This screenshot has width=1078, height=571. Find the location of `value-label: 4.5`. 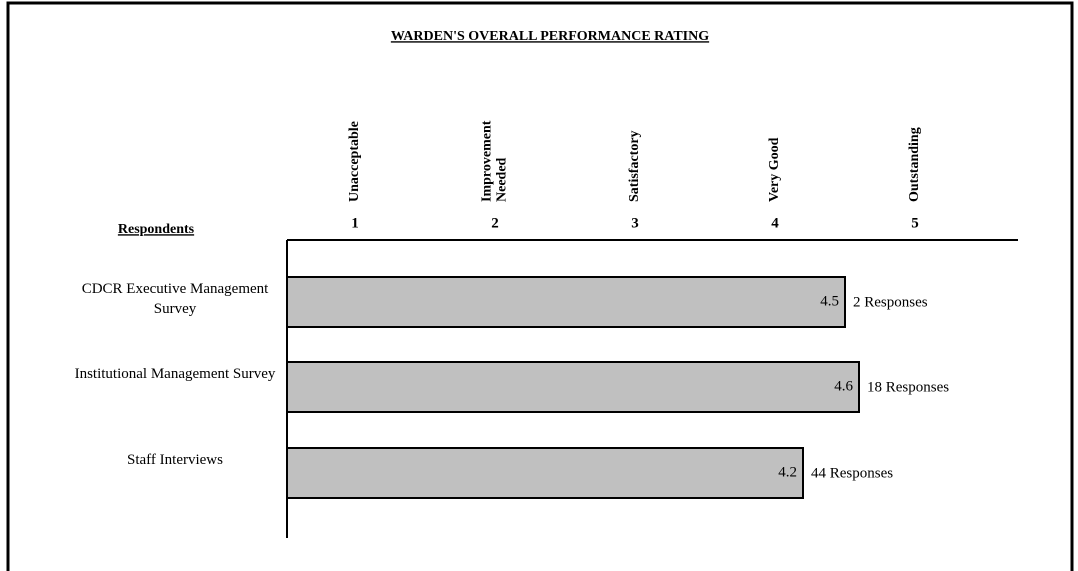

value-label: 4.5 is located at coordinates (829, 301).